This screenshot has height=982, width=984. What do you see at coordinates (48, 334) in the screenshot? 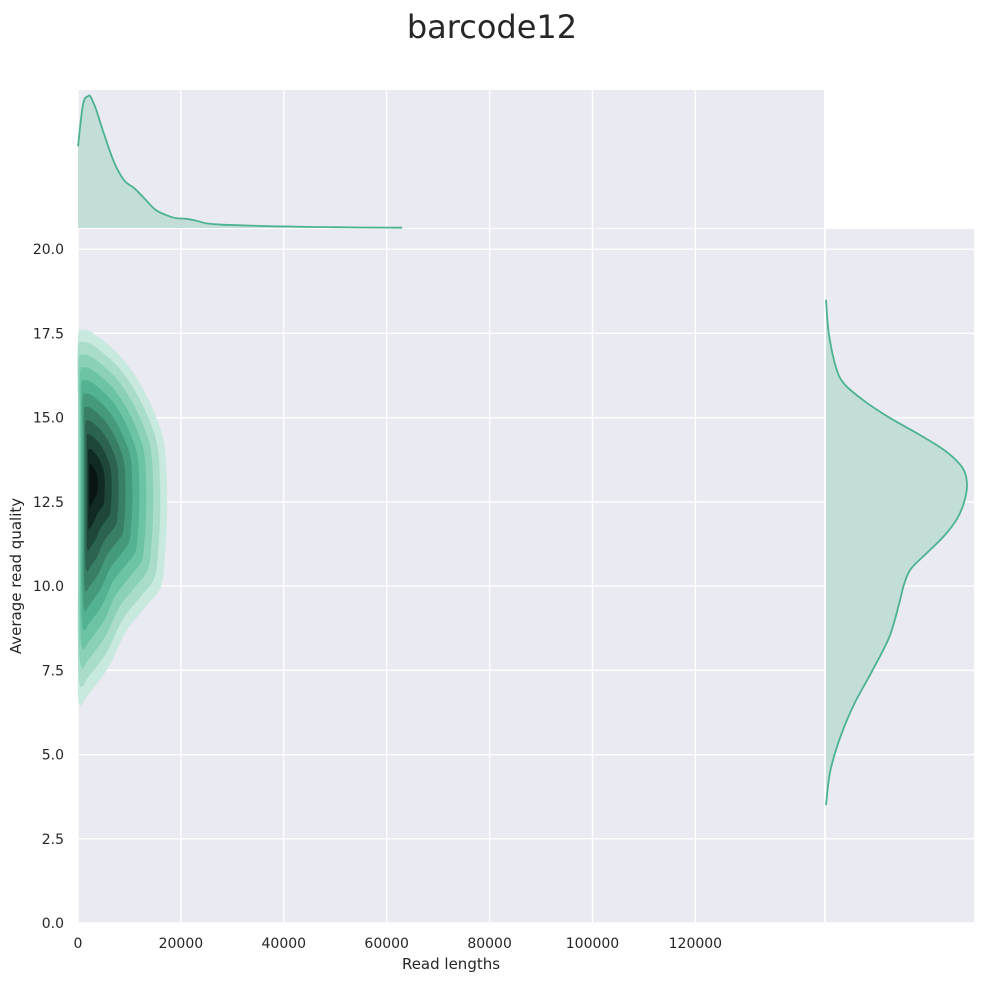
I see `y-tick-label: 17.5` at bounding box center [48, 334].